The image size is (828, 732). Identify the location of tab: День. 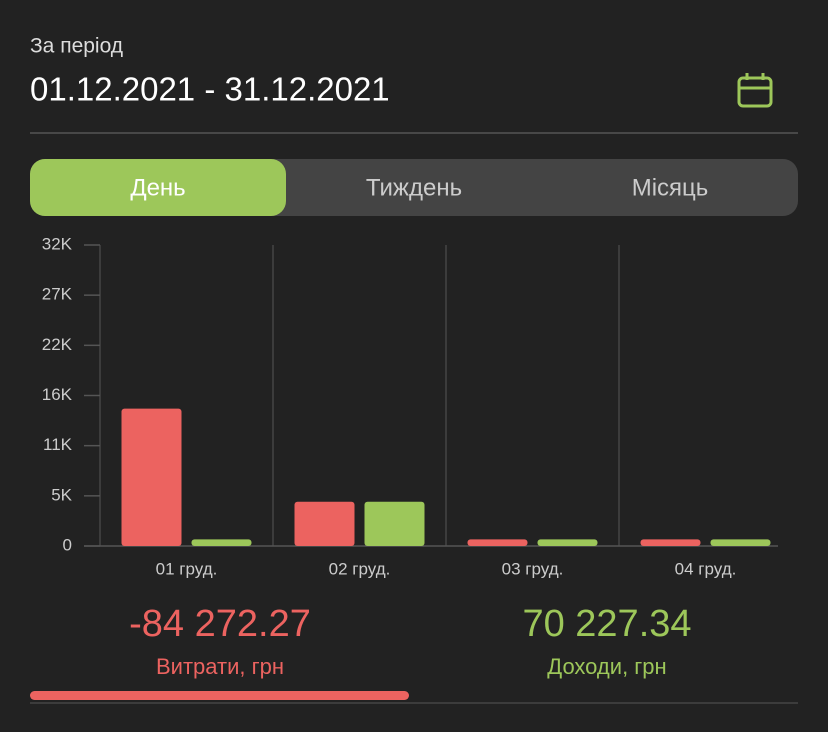
(157, 187).